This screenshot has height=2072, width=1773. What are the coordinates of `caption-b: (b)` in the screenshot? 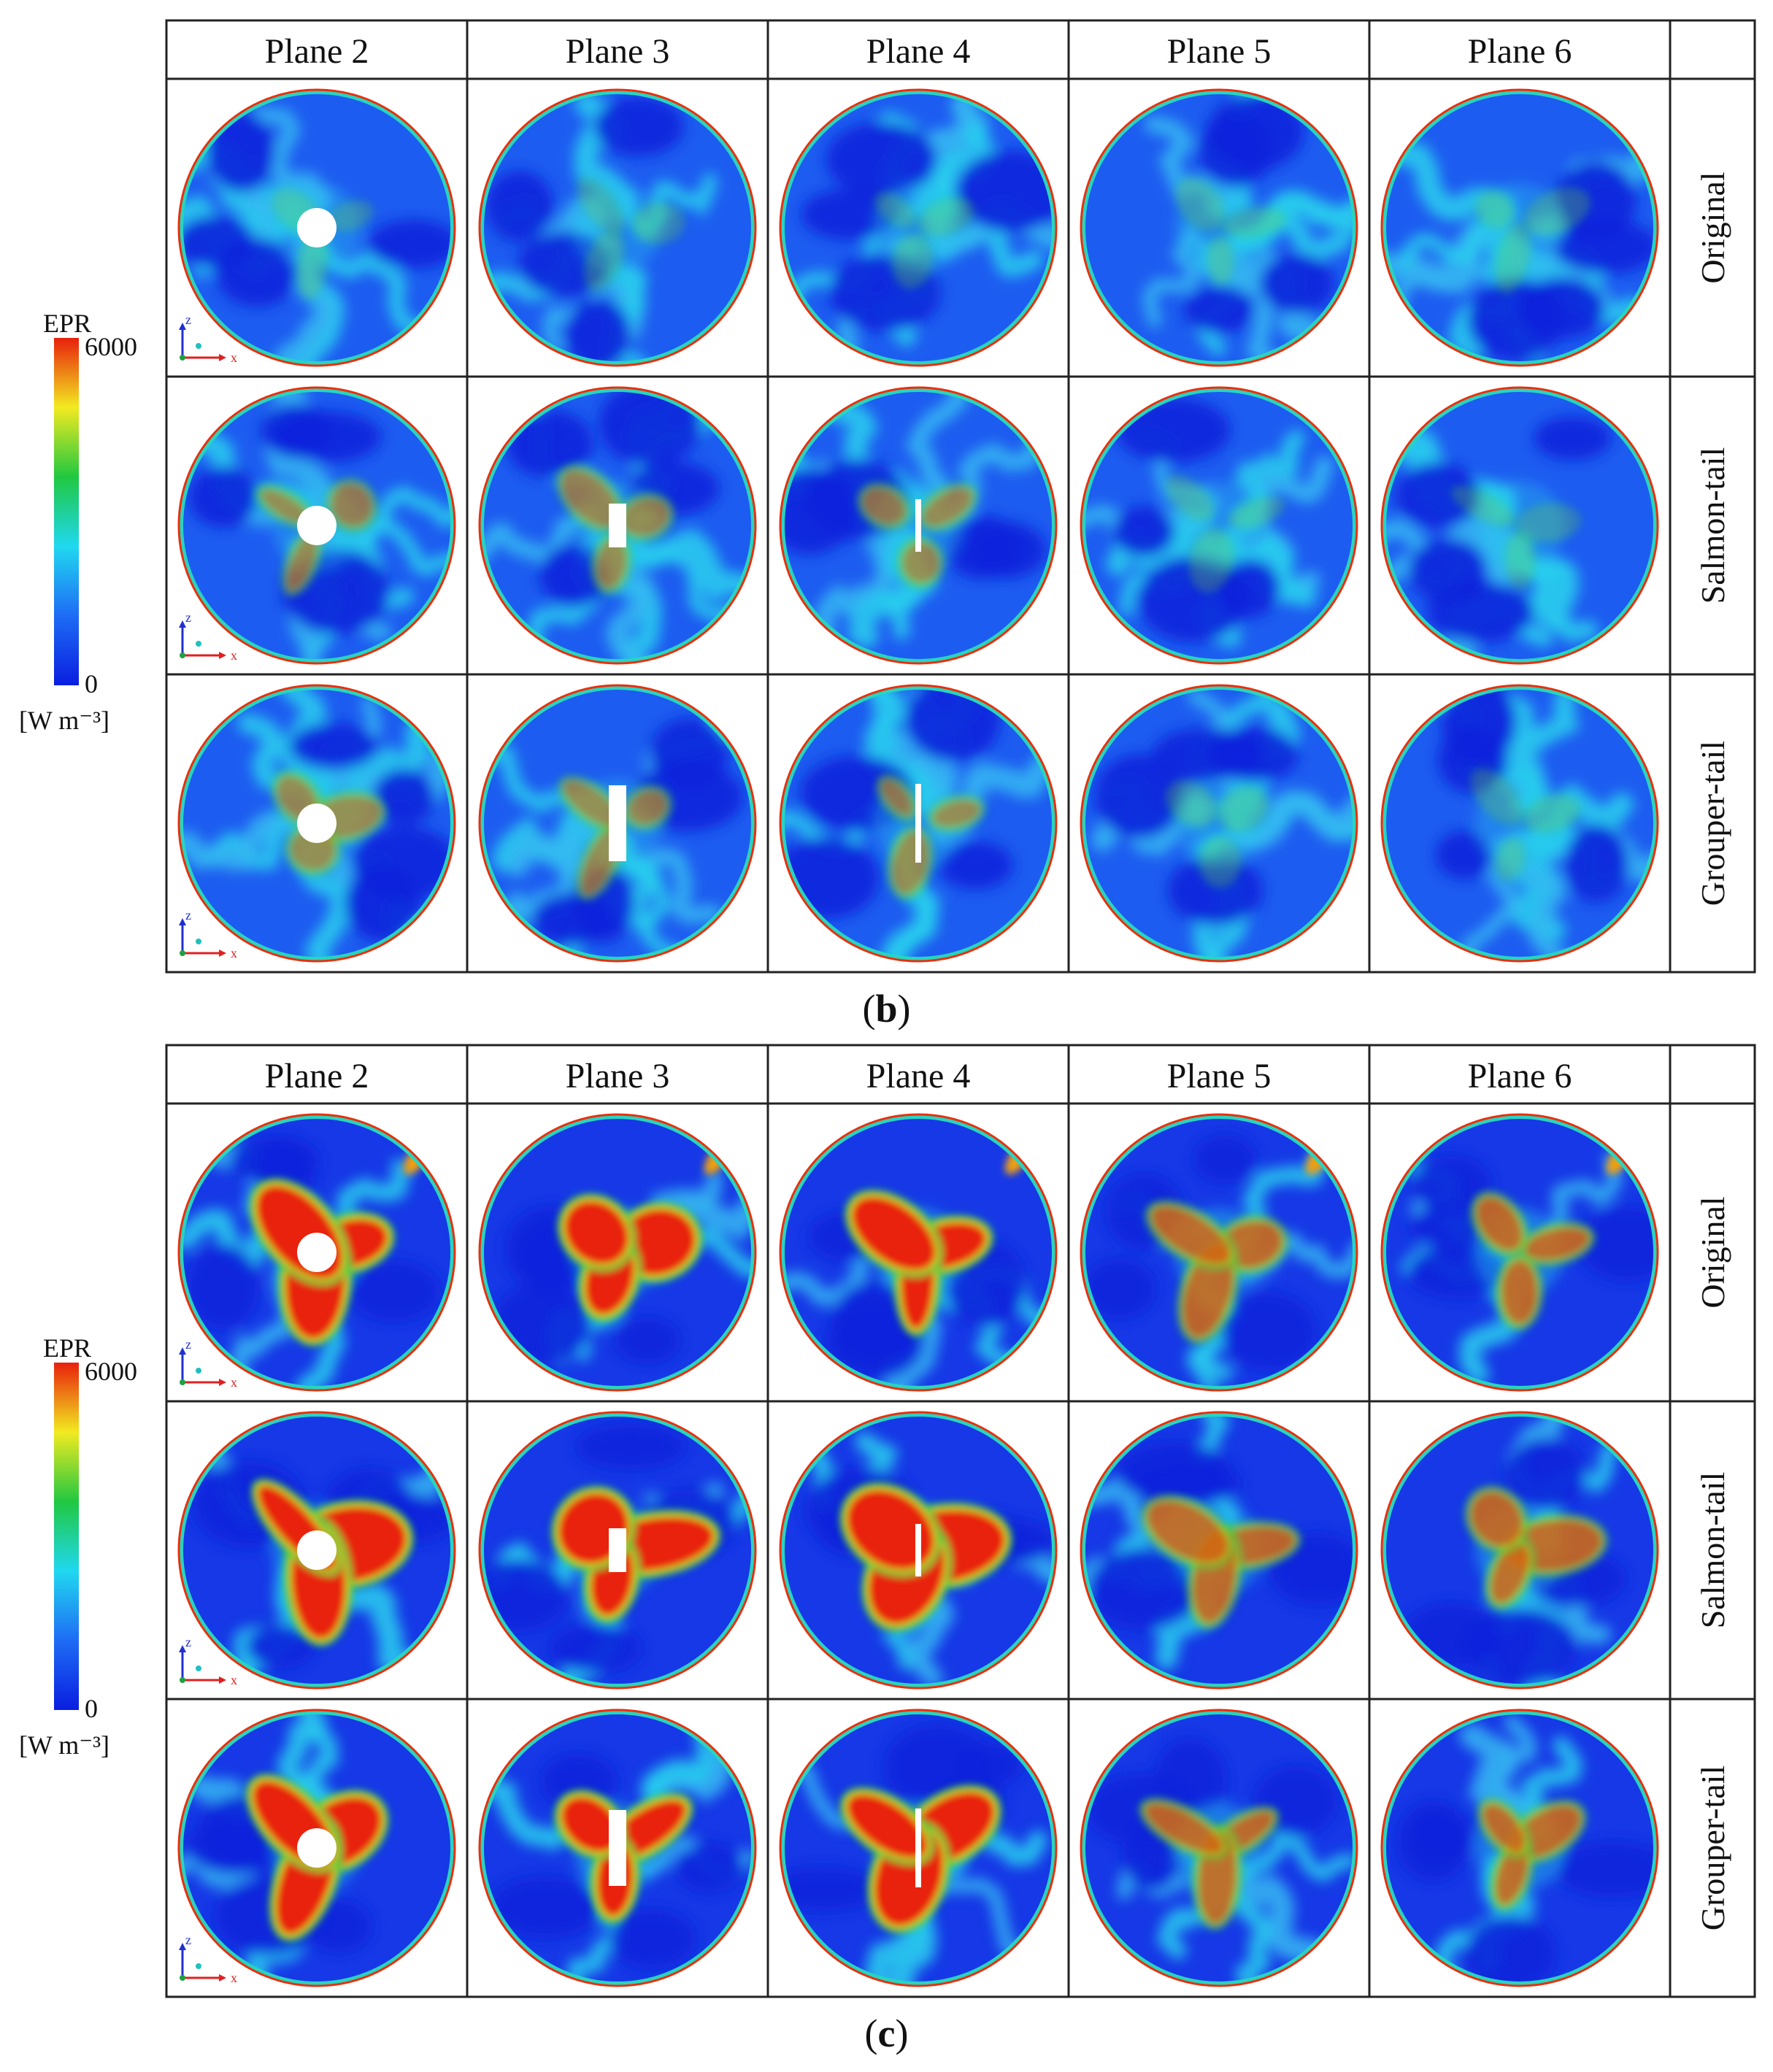 It's located at (886, 1009).